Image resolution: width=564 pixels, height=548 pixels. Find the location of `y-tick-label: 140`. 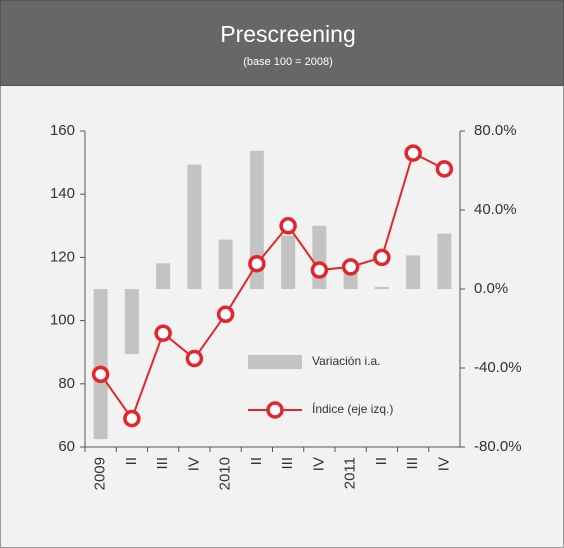

y-tick-label: 140 is located at coordinates (62, 193).